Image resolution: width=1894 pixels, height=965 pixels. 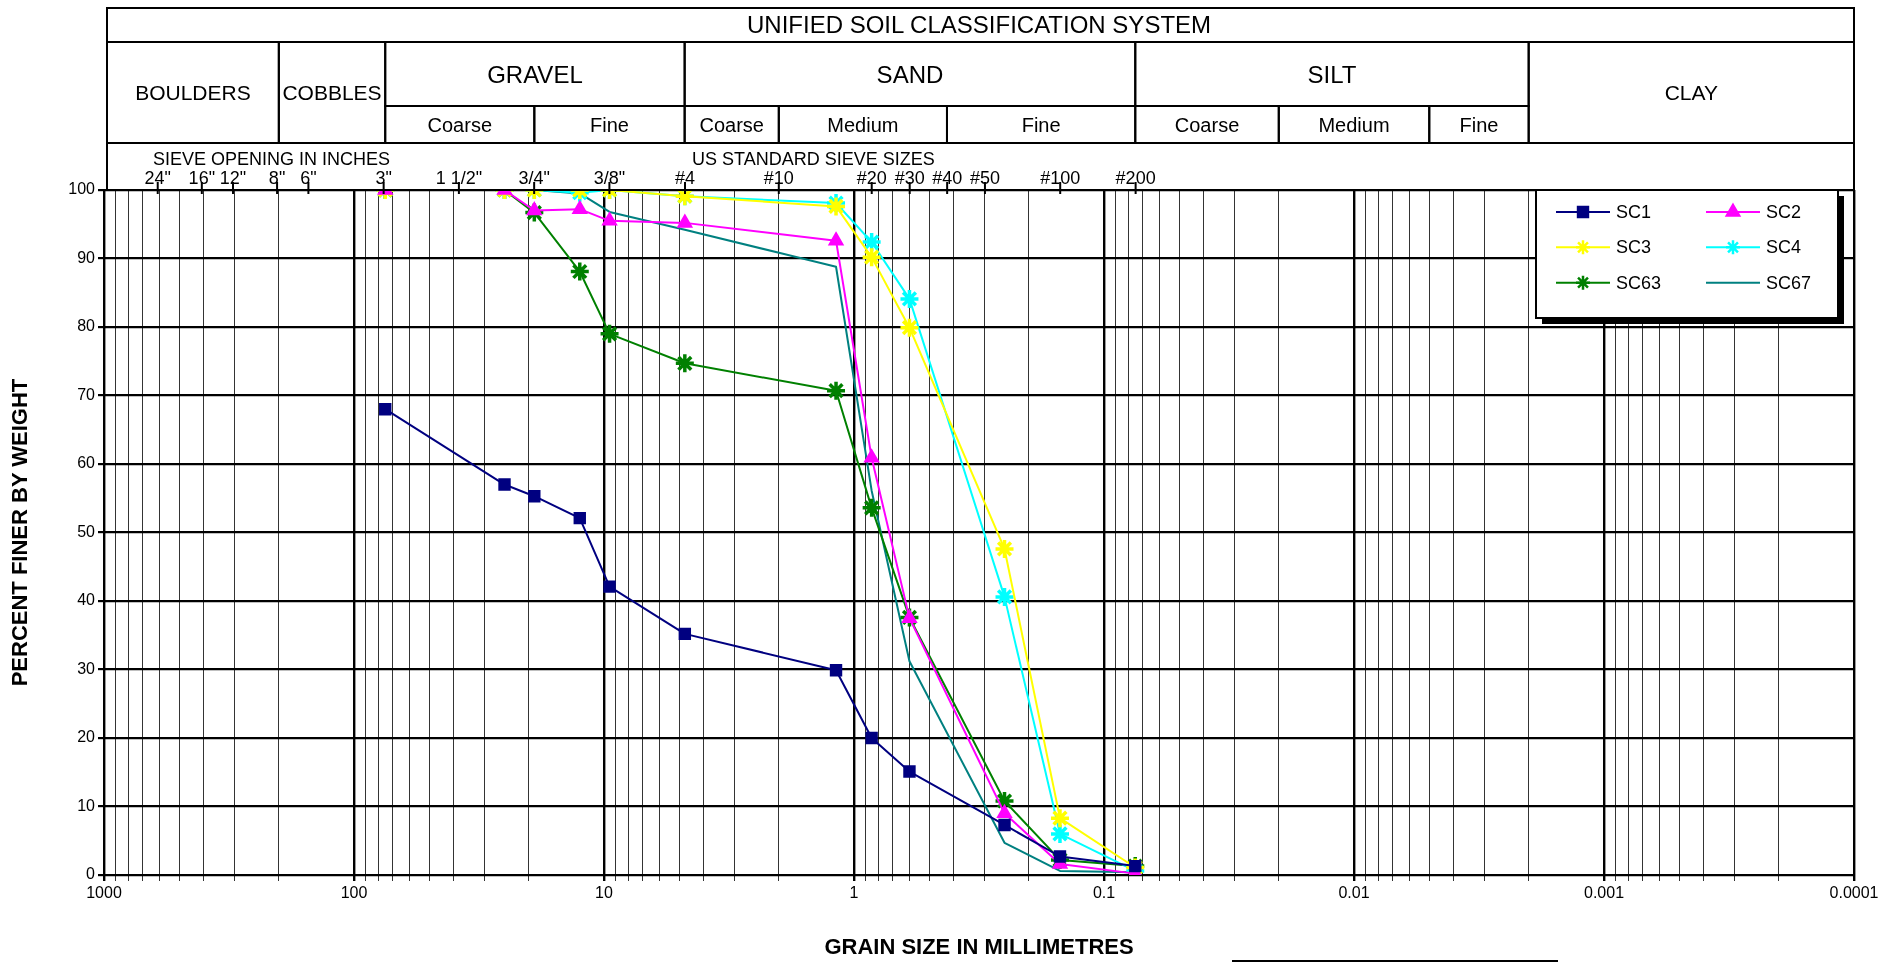 What do you see at coordinates (854, 893) in the screenshot?
I see `x-tick-label: 1` at bounding box center [854, 893].